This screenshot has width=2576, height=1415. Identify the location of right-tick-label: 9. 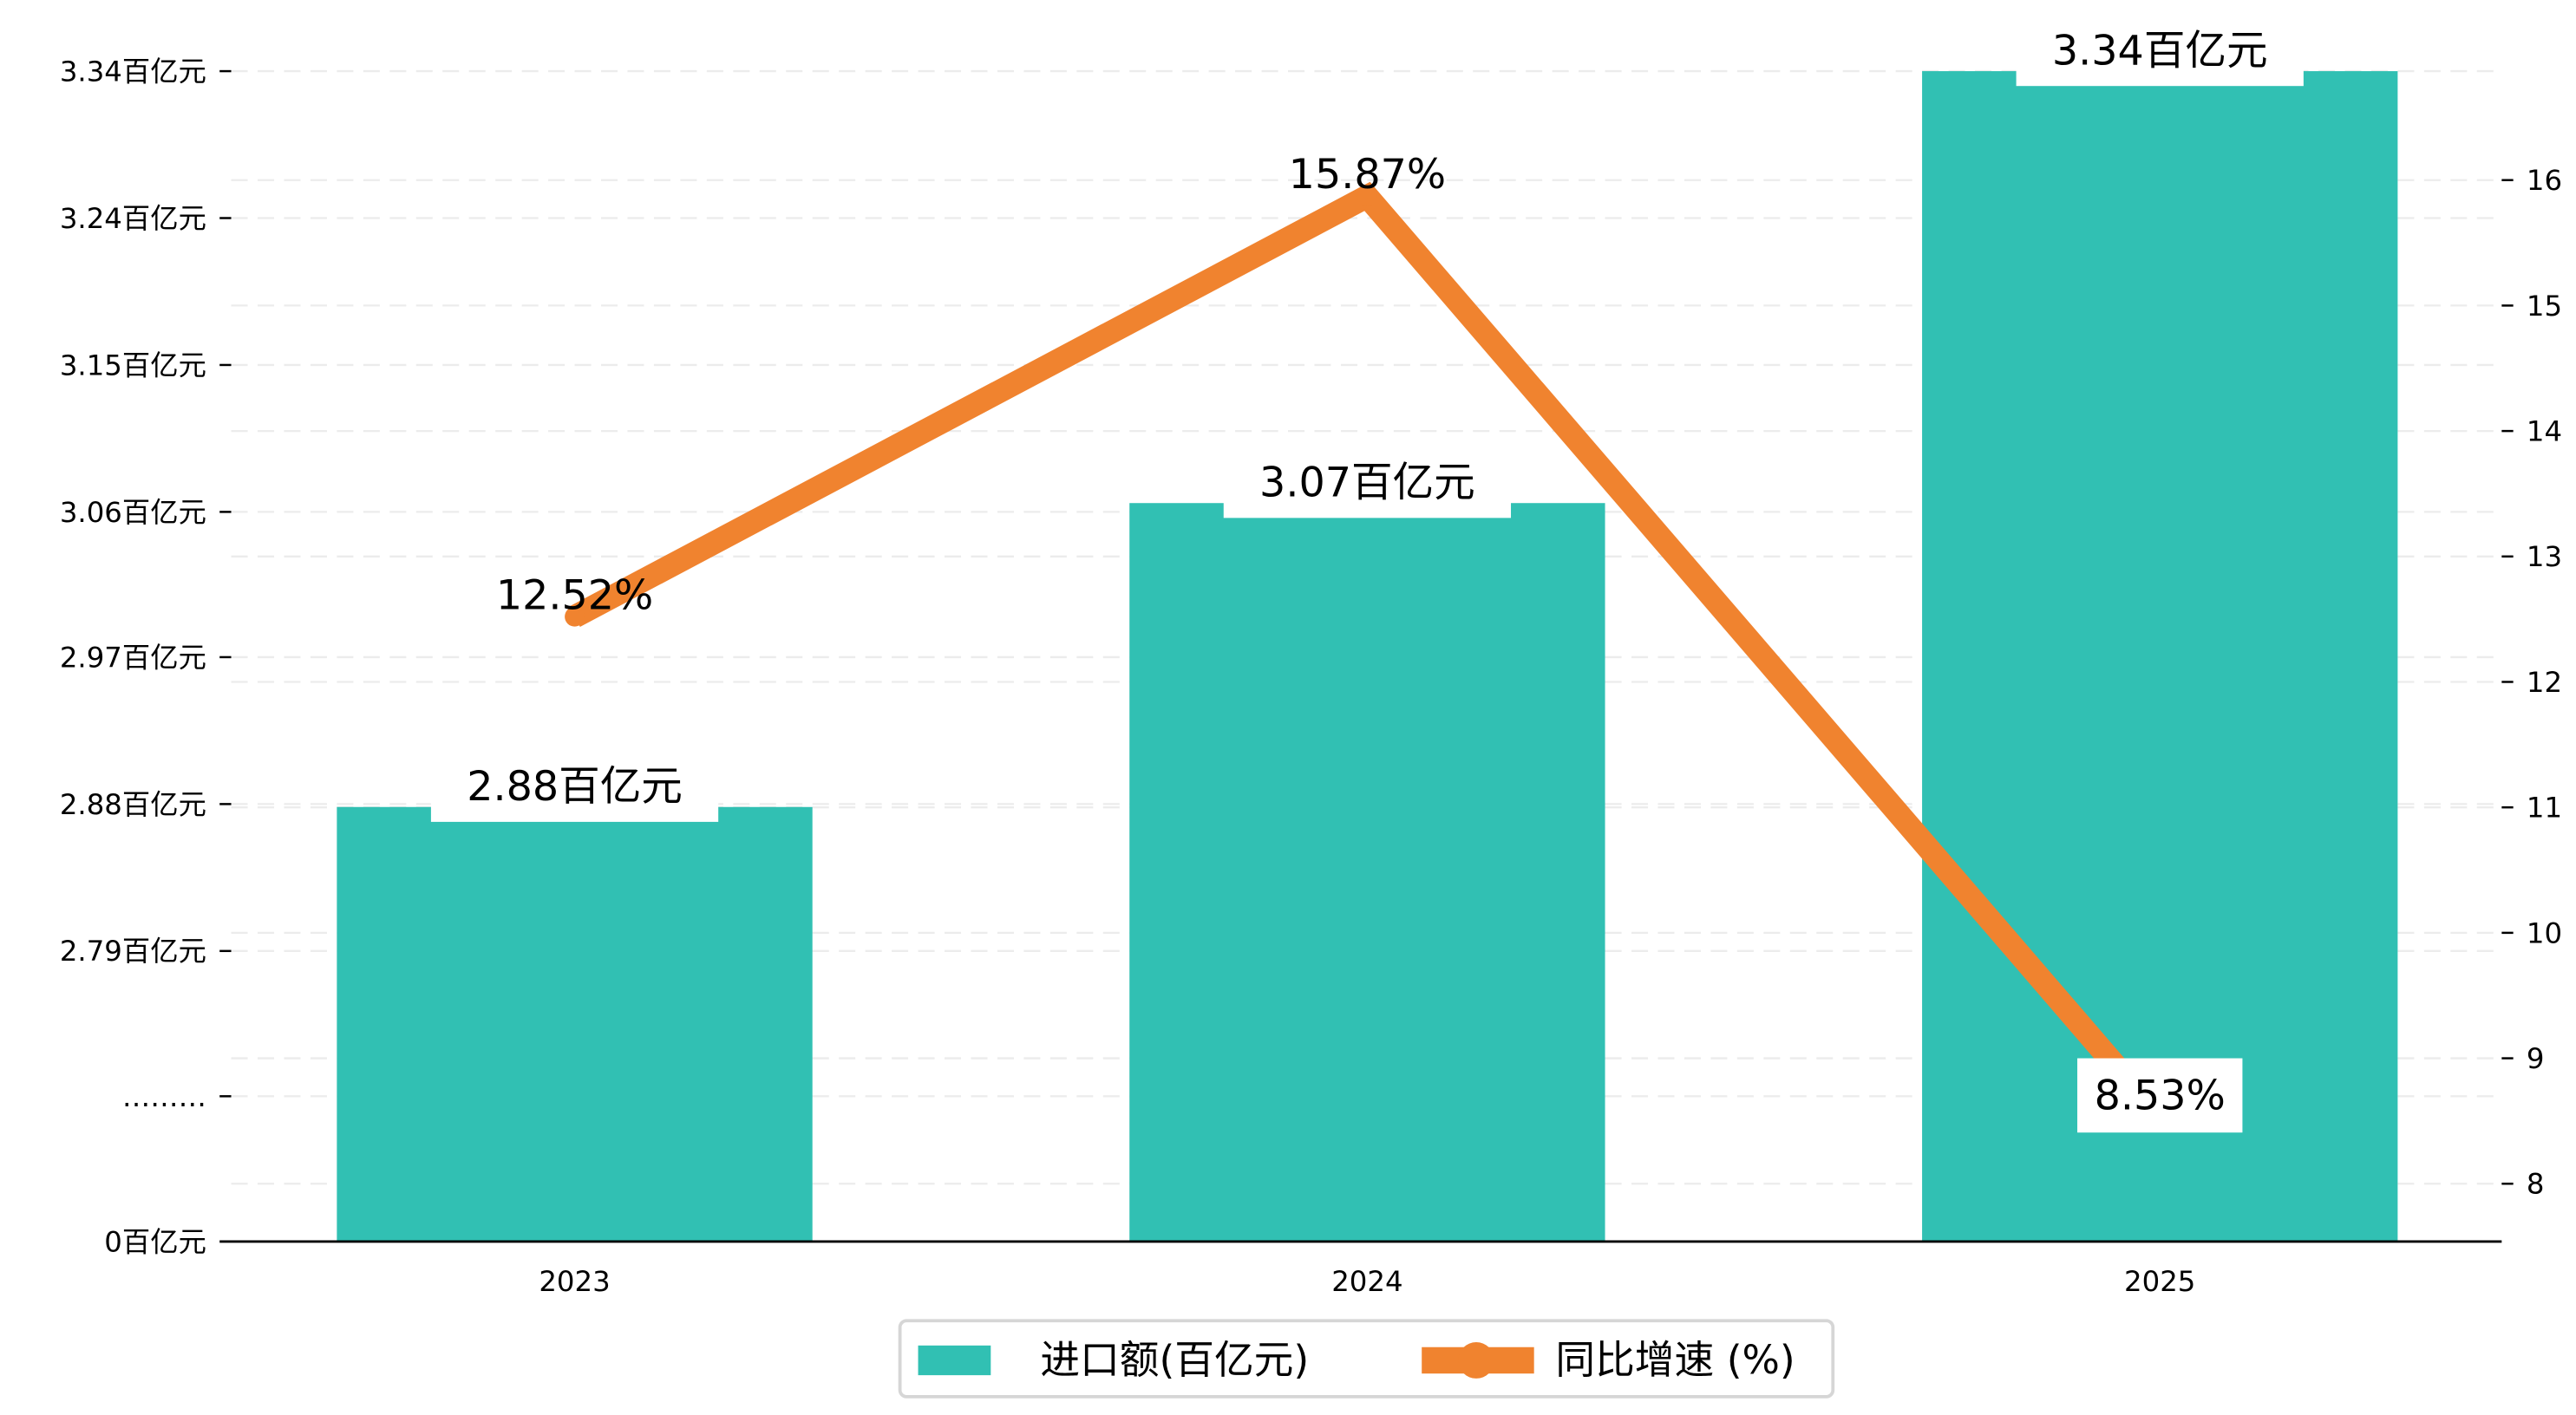
(2536, 1058).